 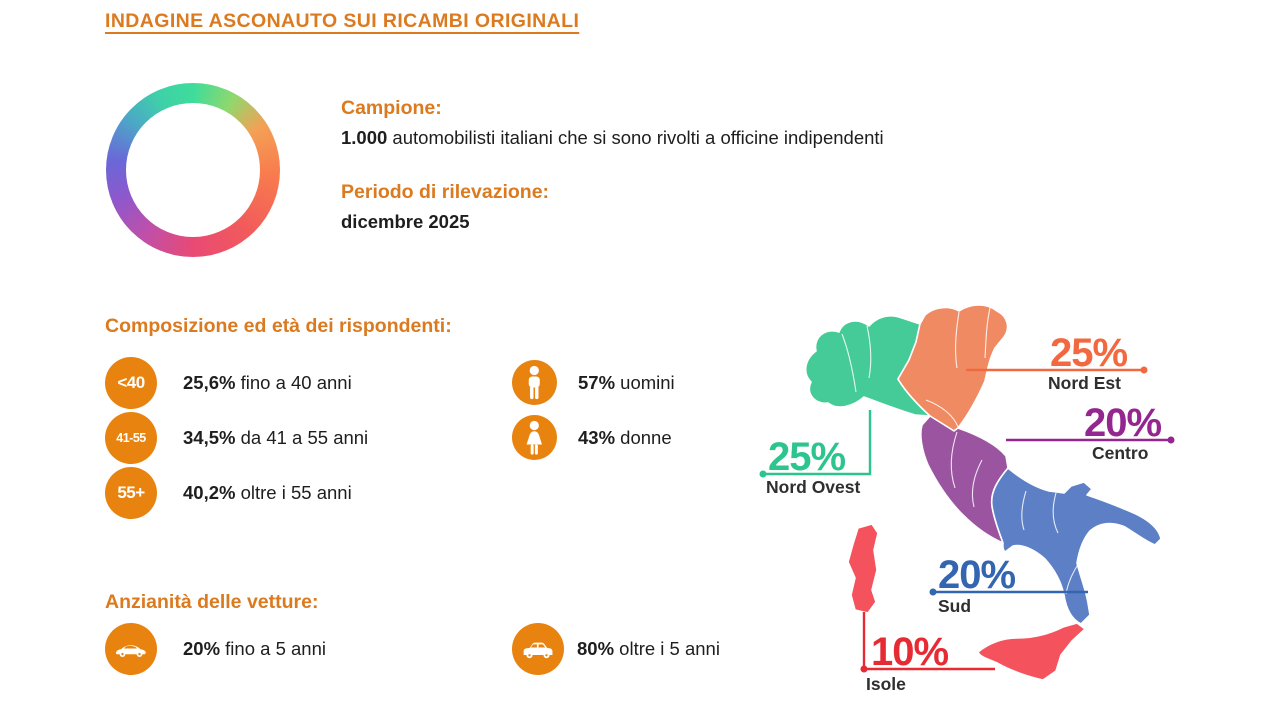 I want to click on age-stat: 40,2% oltre i 55 anni, so click(x=267, y=493).